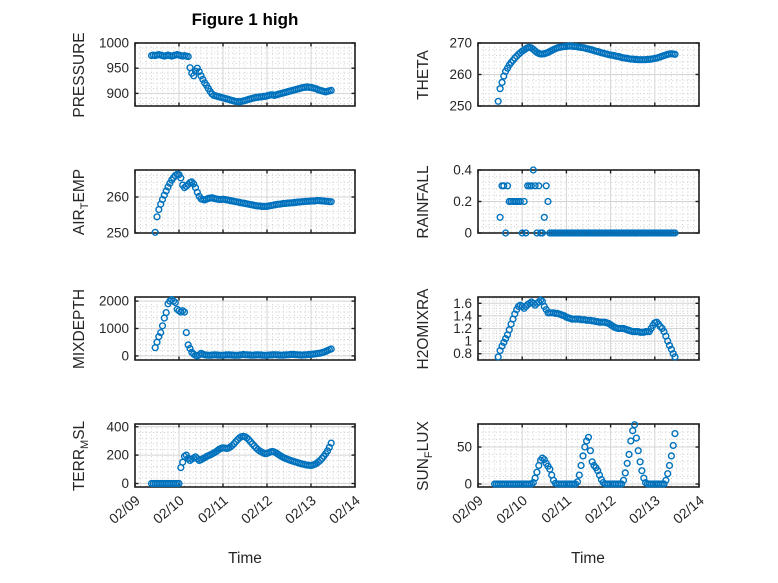 The width and height of the screenshot is (778, 583). Describe the element at coordinates (462, 303) in the screenshot. I see `svg-text: 1.6` at that location.